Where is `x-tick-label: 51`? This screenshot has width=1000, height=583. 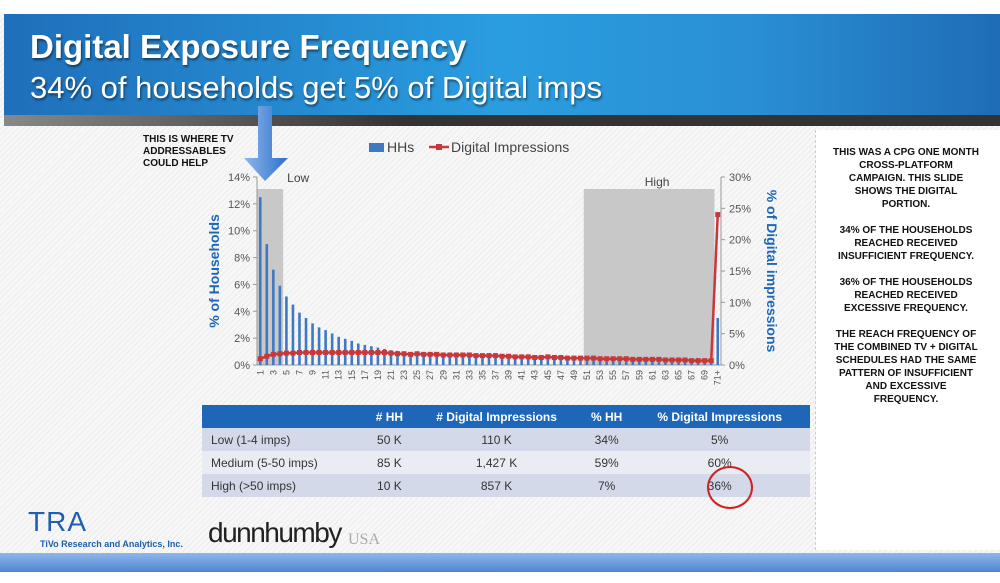 x-tick-label: 51 is located at coordinates (587, 375).